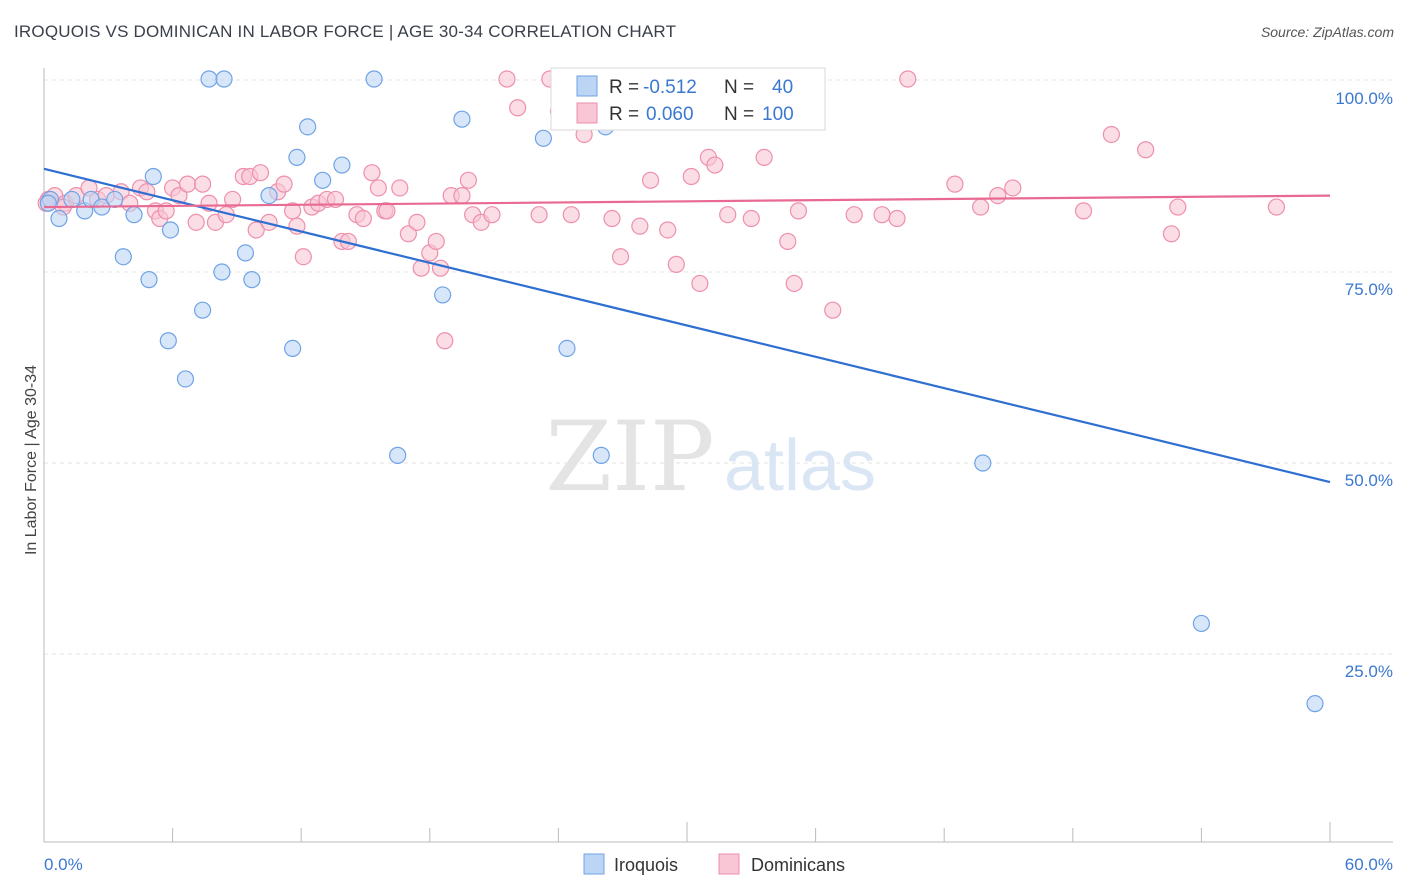 The width and height of the screenshot is (1406, 892). I want to click on y-tick-label-100: 100.0%, so click(1364, 98).